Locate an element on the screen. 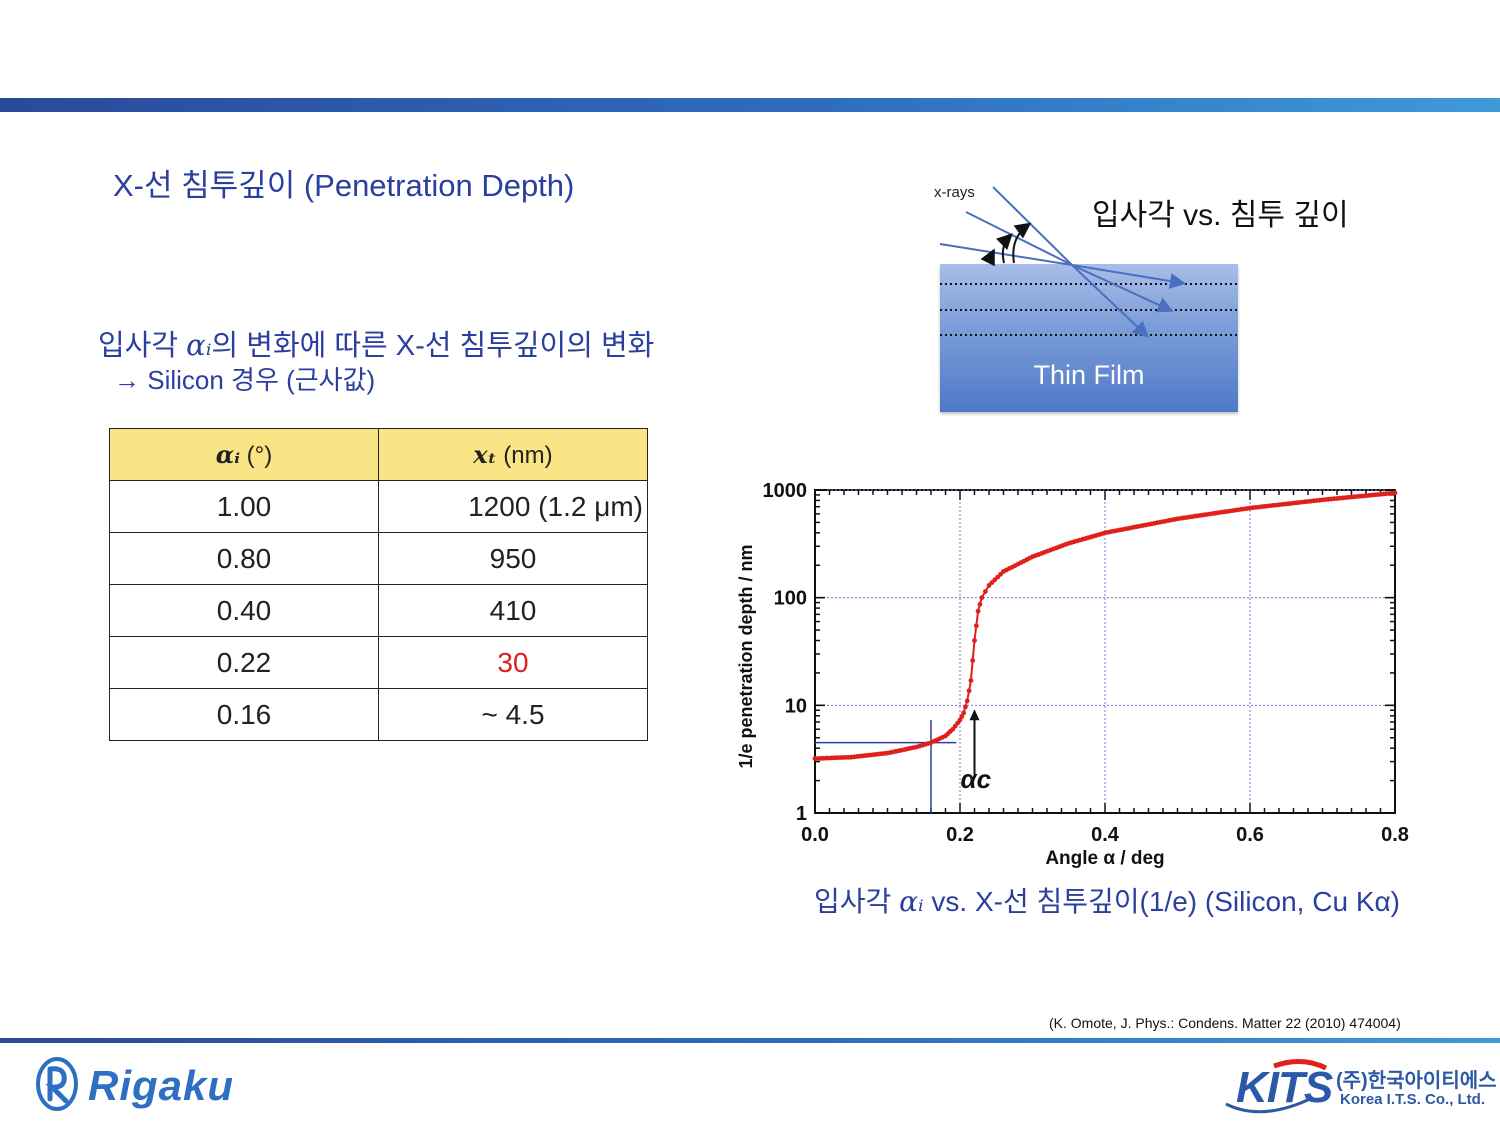 This screenshot has height=1125, width=1500. x-tick-label: 0.0 is located at coordinates (815, 835).